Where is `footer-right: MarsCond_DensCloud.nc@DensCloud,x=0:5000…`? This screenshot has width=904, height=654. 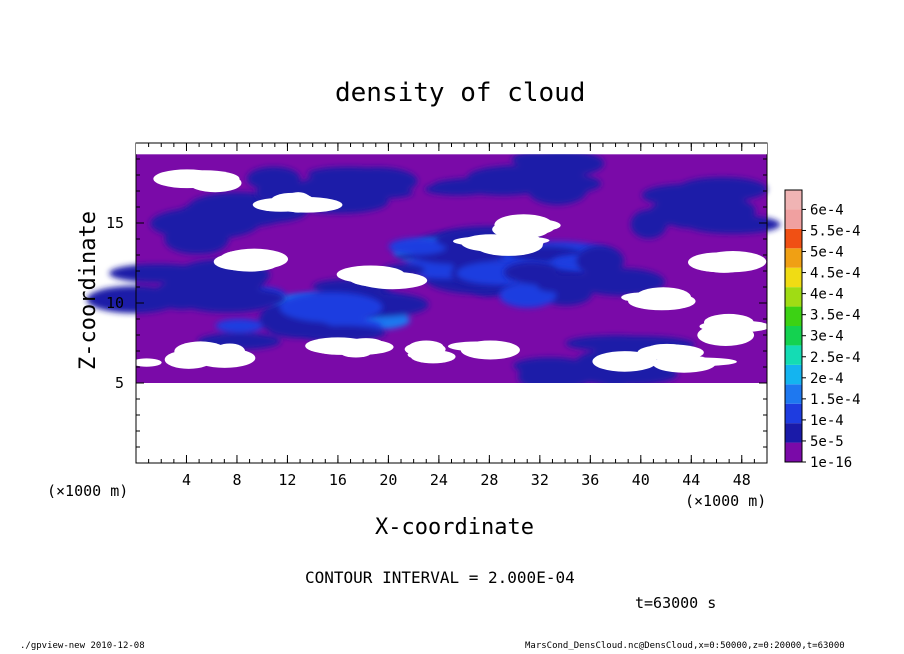 footer-right: MarsCond_DensCloud.nc@DensCloud,x=0:5000… is located at coordinates (685, 646).